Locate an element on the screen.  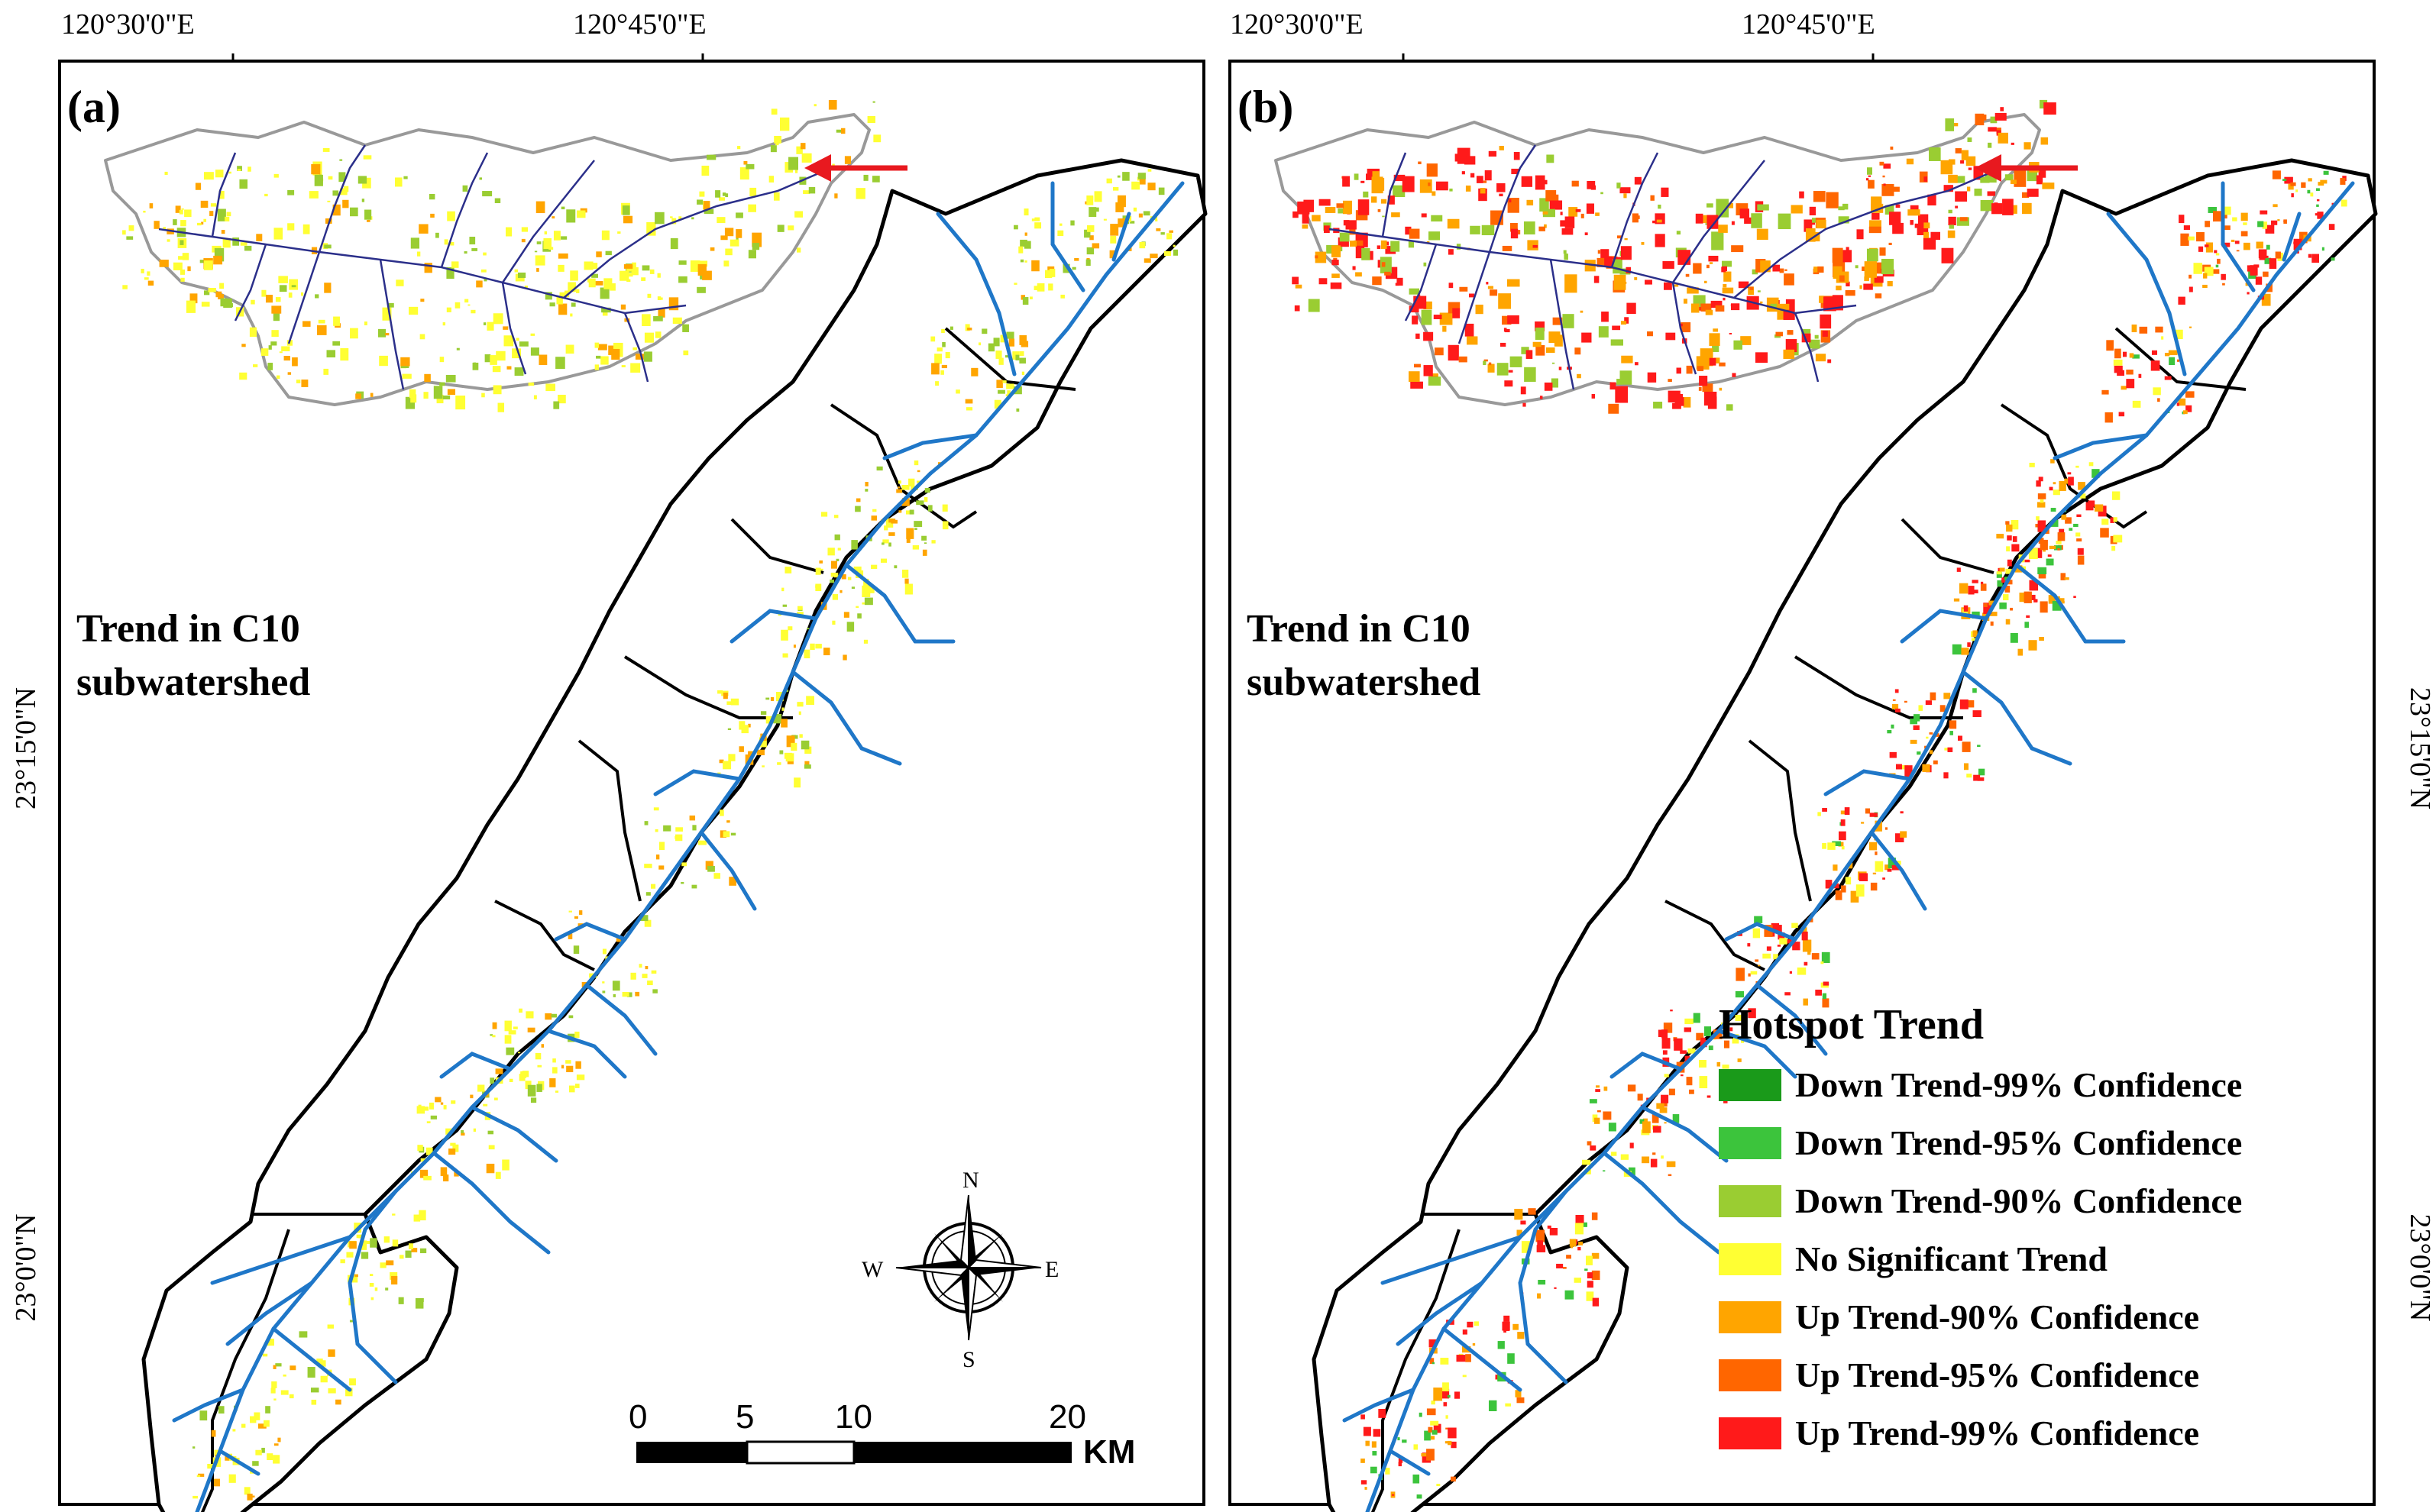
scale-tick-5: 5 is located at coordinates (745, 1417).